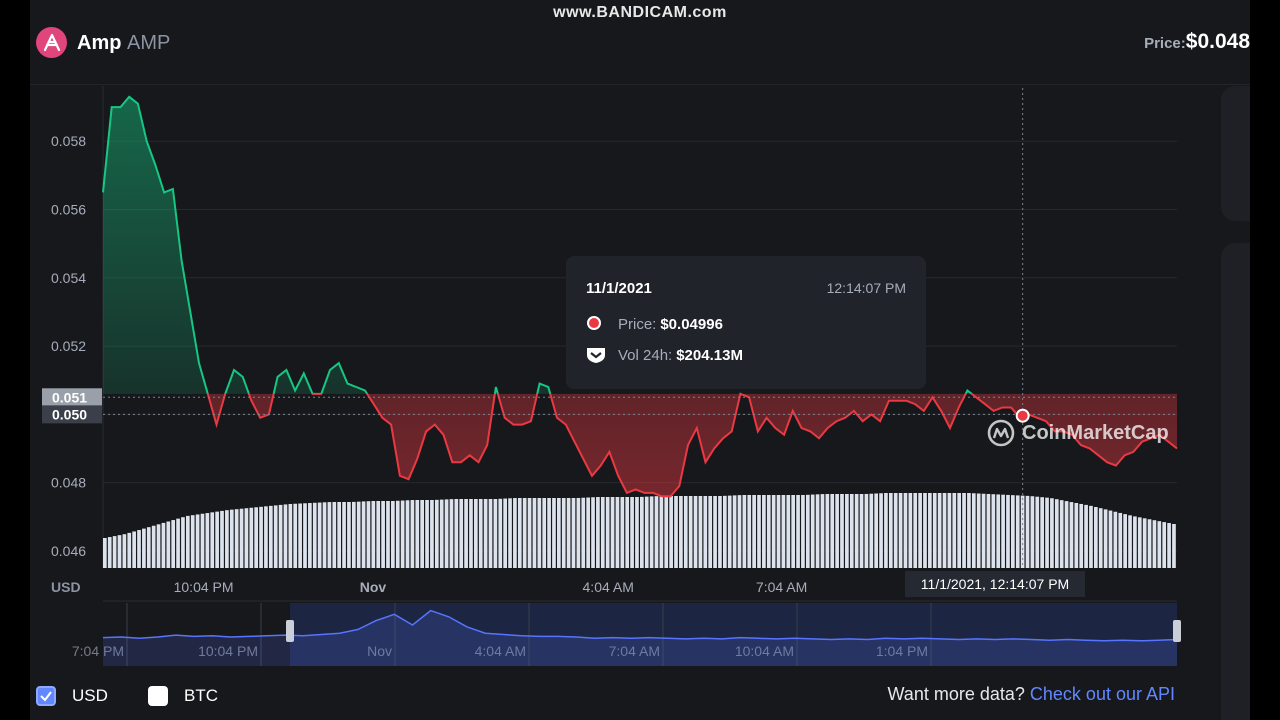 The image size is (1280, 720). I want to click on crosshair-time-label: 11/1/2021, 12:14:07 PM, so click(995, 584).